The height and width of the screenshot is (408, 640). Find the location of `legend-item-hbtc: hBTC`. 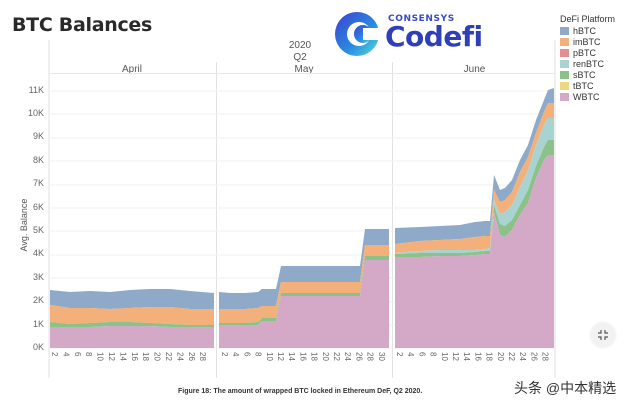

legend-item-hbtc: hBTC is located at coordinates (587, 30).